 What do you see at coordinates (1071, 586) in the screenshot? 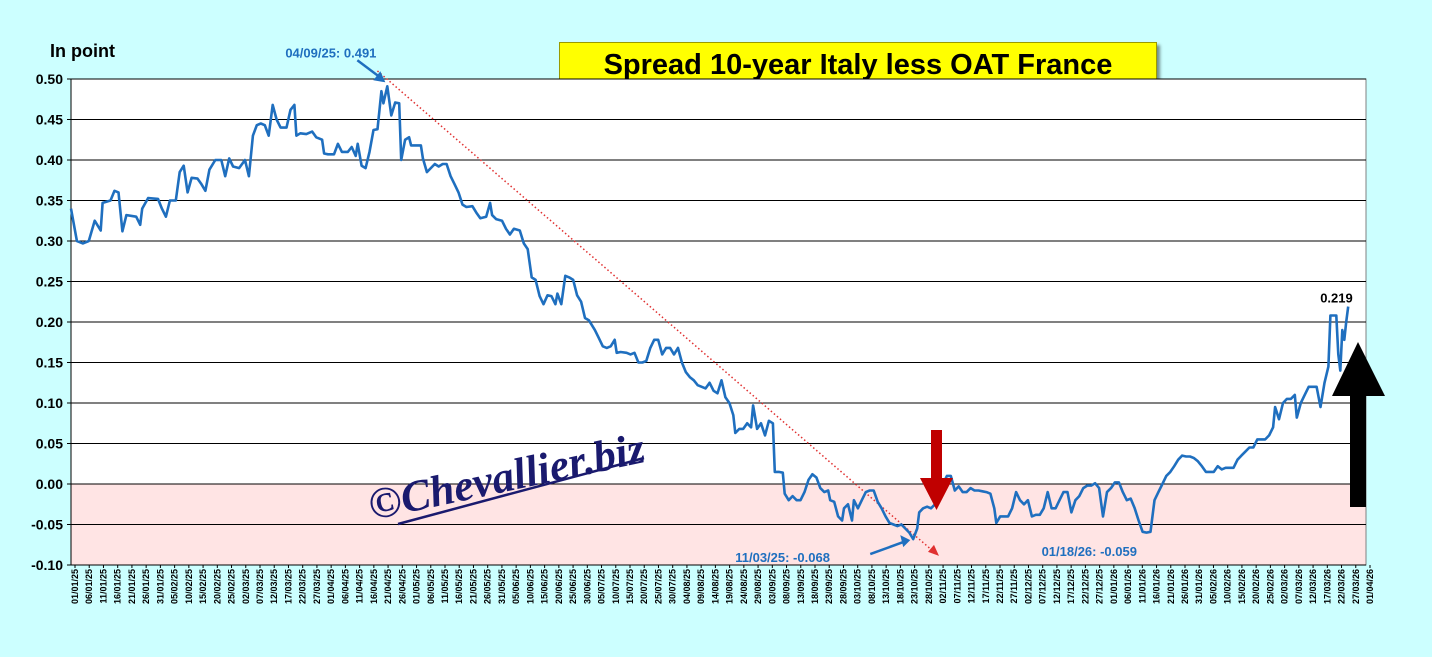
I see `x-tick-label: 17/12/25` at bounding box center [1071, 586].